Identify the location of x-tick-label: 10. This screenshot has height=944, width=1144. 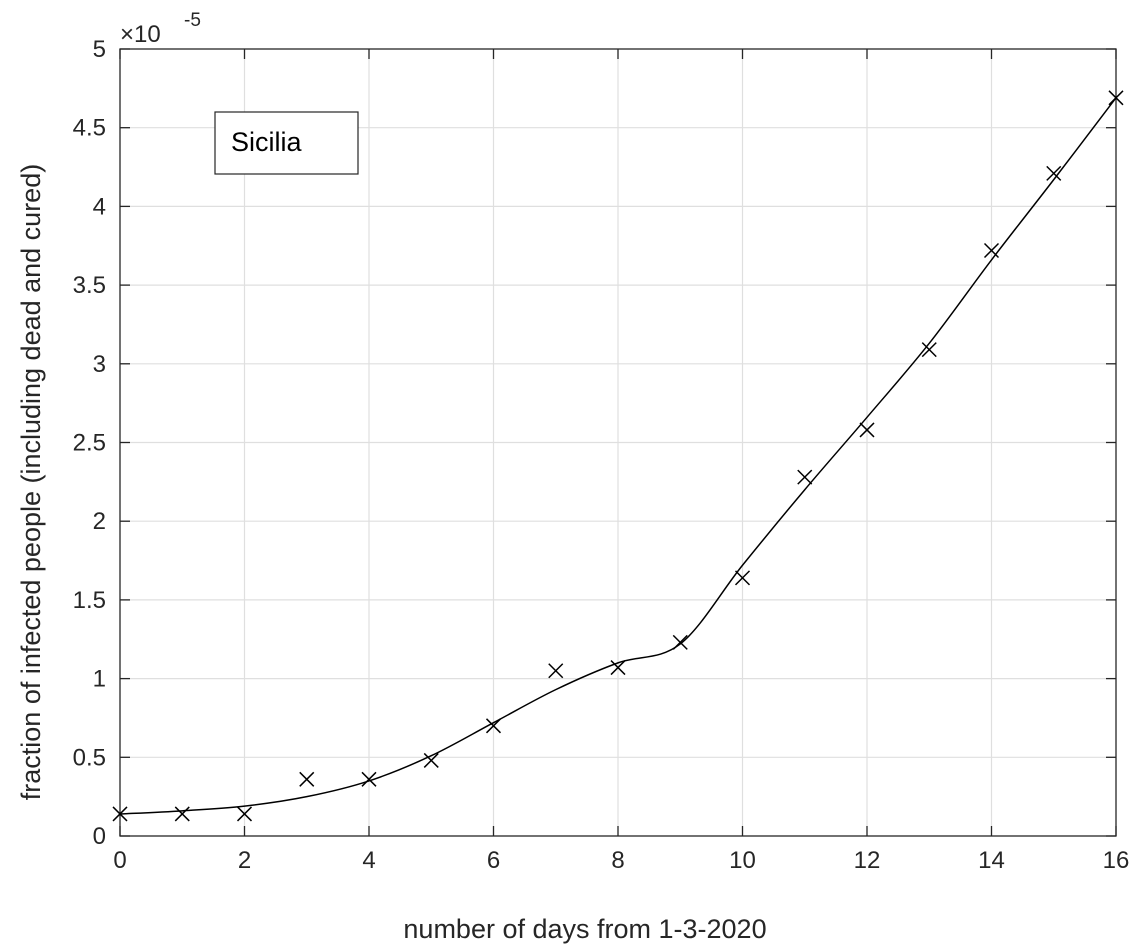
(742, 860).